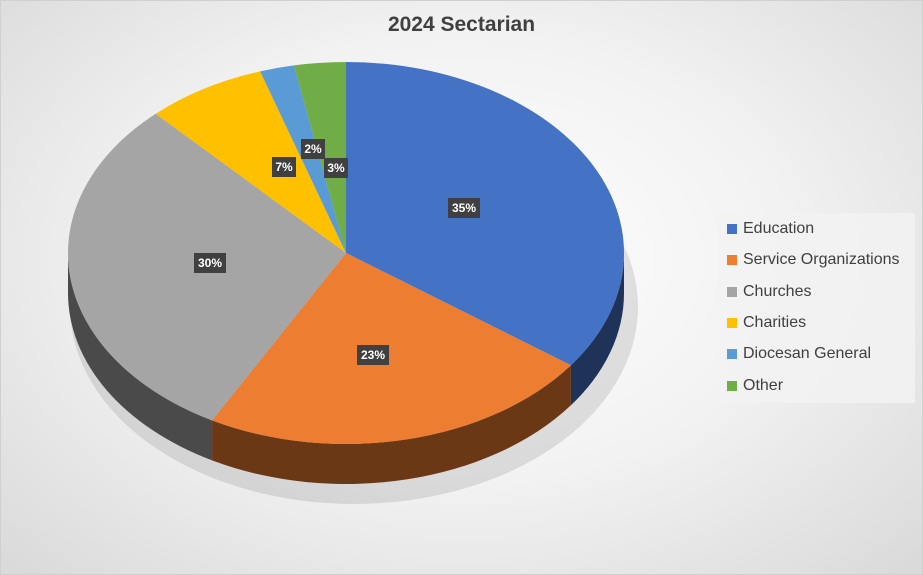 The width and height of the screenshot is (923, 575). Describe the element at coordinates (777, 291) in the screenshot. I see `legend-label: Churches` at that location.